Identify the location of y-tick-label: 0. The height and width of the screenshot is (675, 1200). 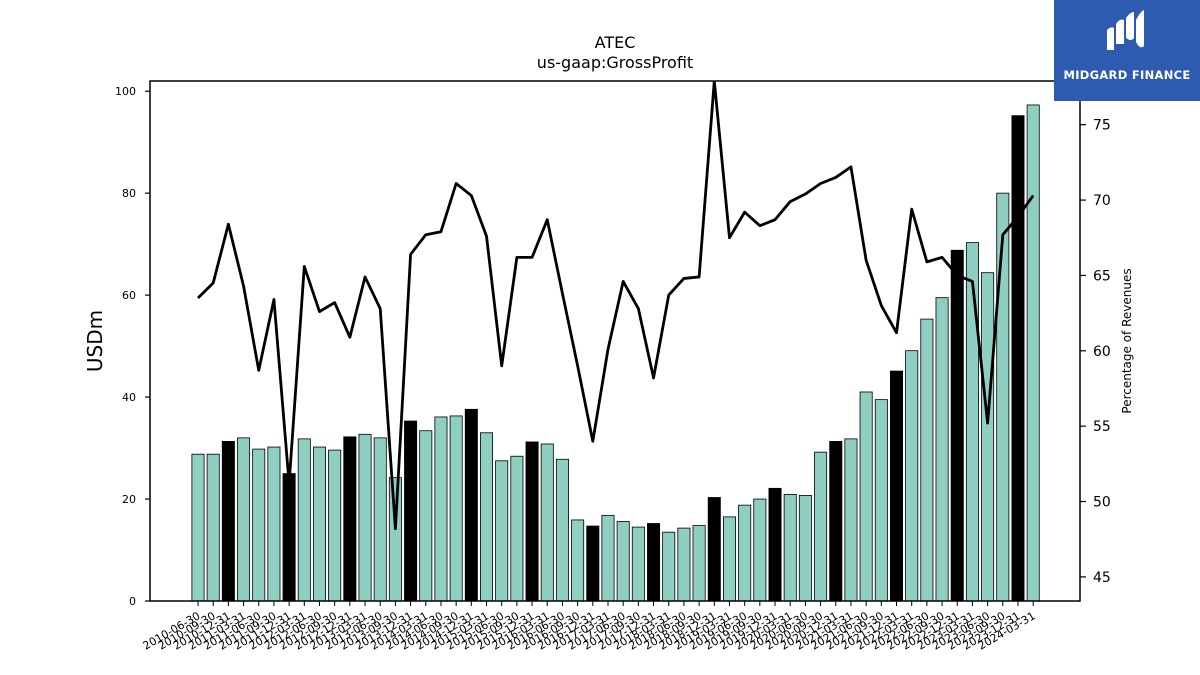
(132, 601).